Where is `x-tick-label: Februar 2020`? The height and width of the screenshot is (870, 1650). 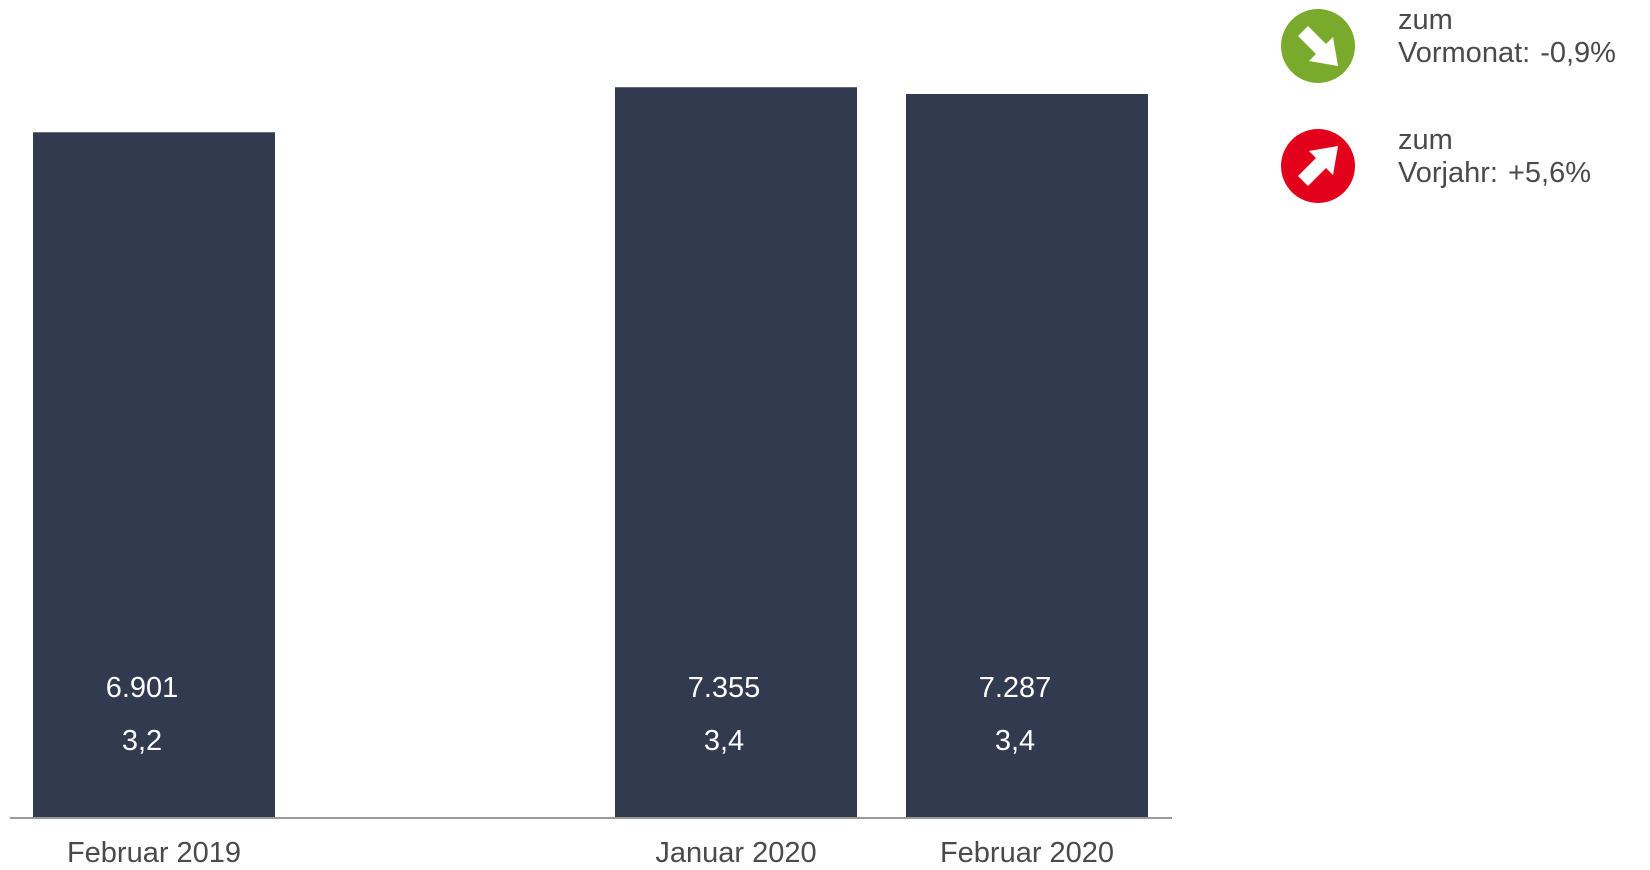
x-tick-label: Februar 2020 is located at coordinates (1027, 853).